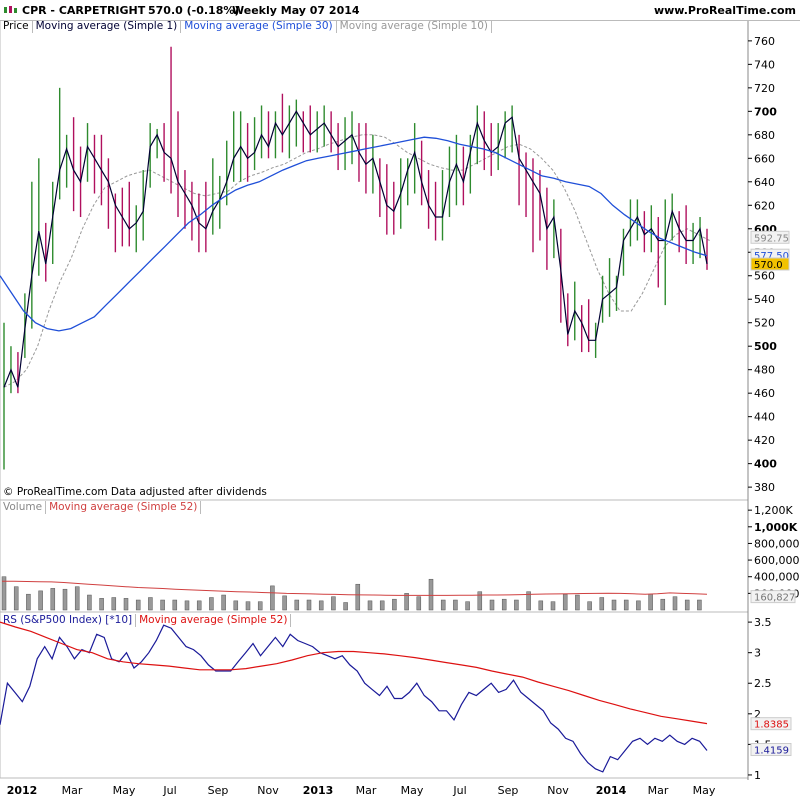 The height and width of the screenshot is (800, 800). I want to click on volume-tick-label: 1,000K, so click(776, 527).